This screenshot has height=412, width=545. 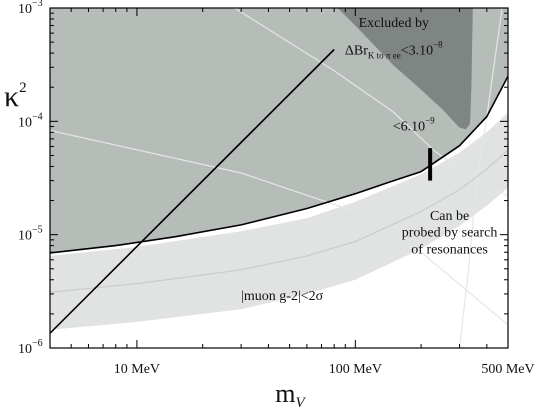 What do you see at coordinates (430, 121) in the screenshot?
I see `annotation-six-ten-sup: −9` at bounding box center [430, 121].